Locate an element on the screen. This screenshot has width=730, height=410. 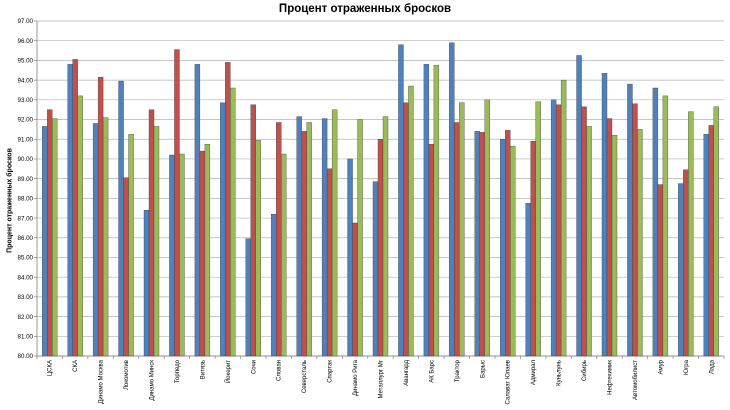
x-tick-label: Салават Юлаев is located at coordinates (509, 382).